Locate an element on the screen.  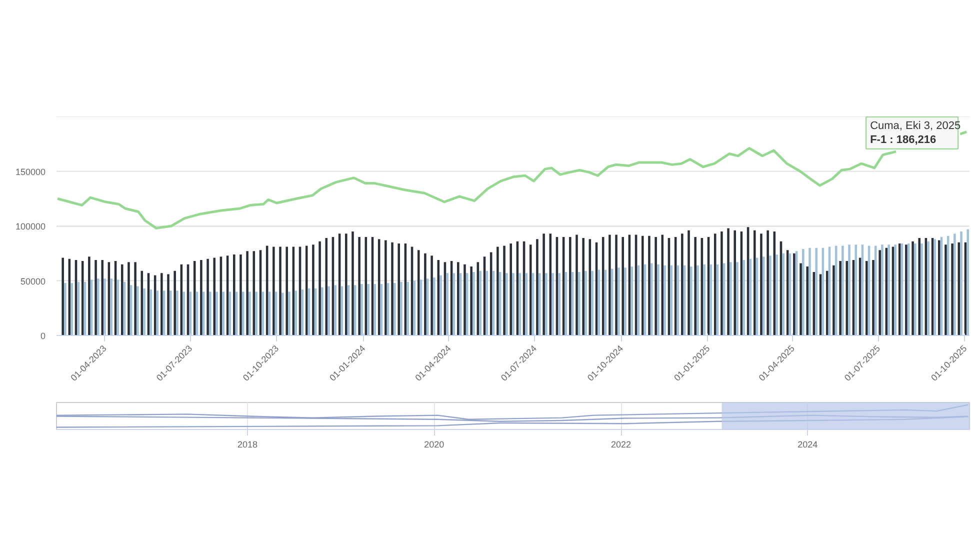
y-tick-label: 50000 is located at coordinates (33, 281).